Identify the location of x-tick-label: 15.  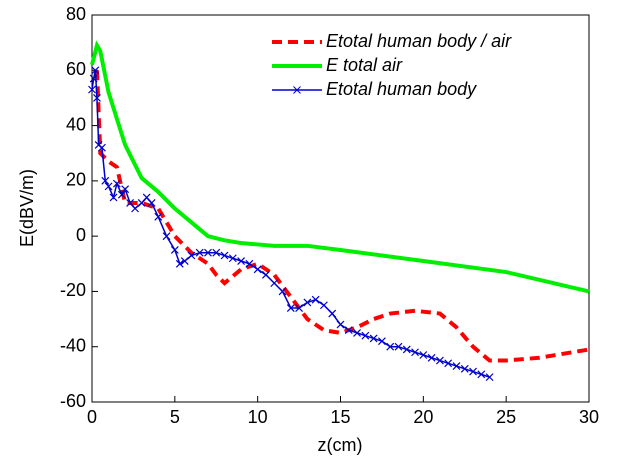
(340, 417).